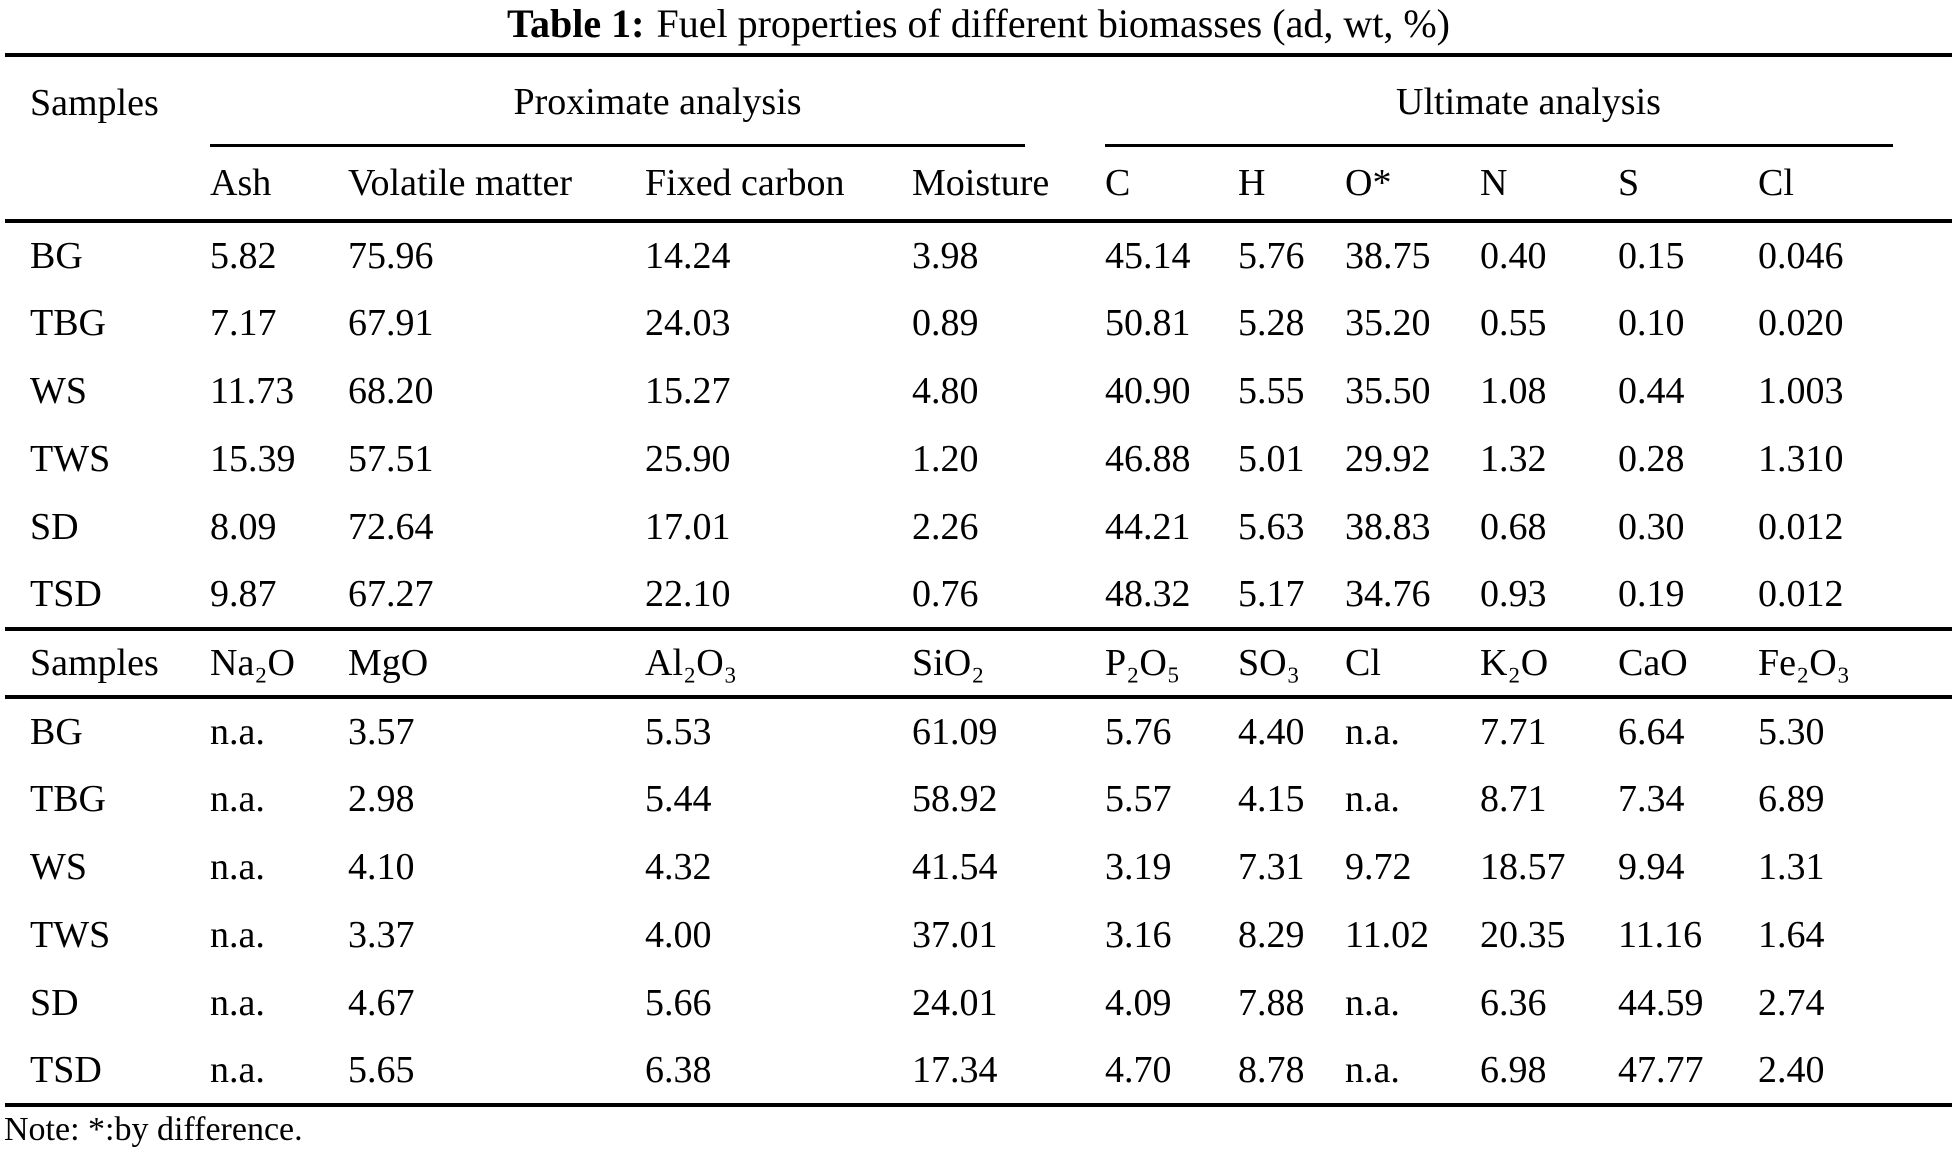  Describe the element at coordinates (1651, 391) in the screenshot. I see `cell: 0.44` at that location.